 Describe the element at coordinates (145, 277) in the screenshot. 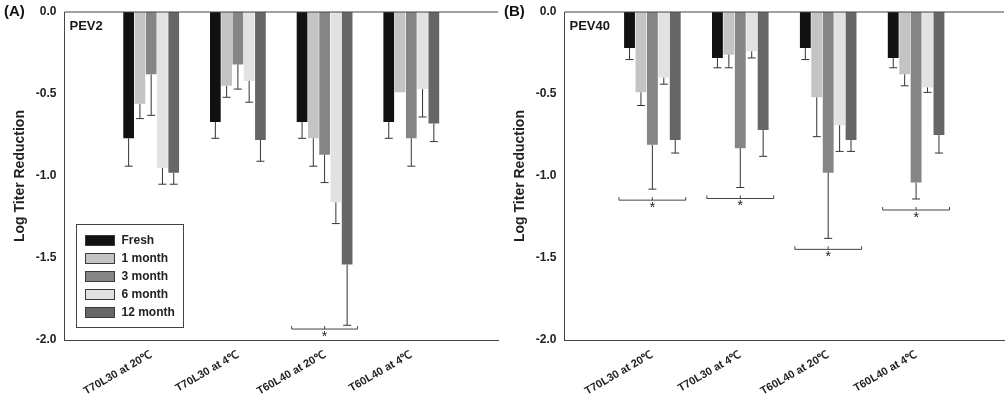

I see `legend-label: 3 month` at that location.